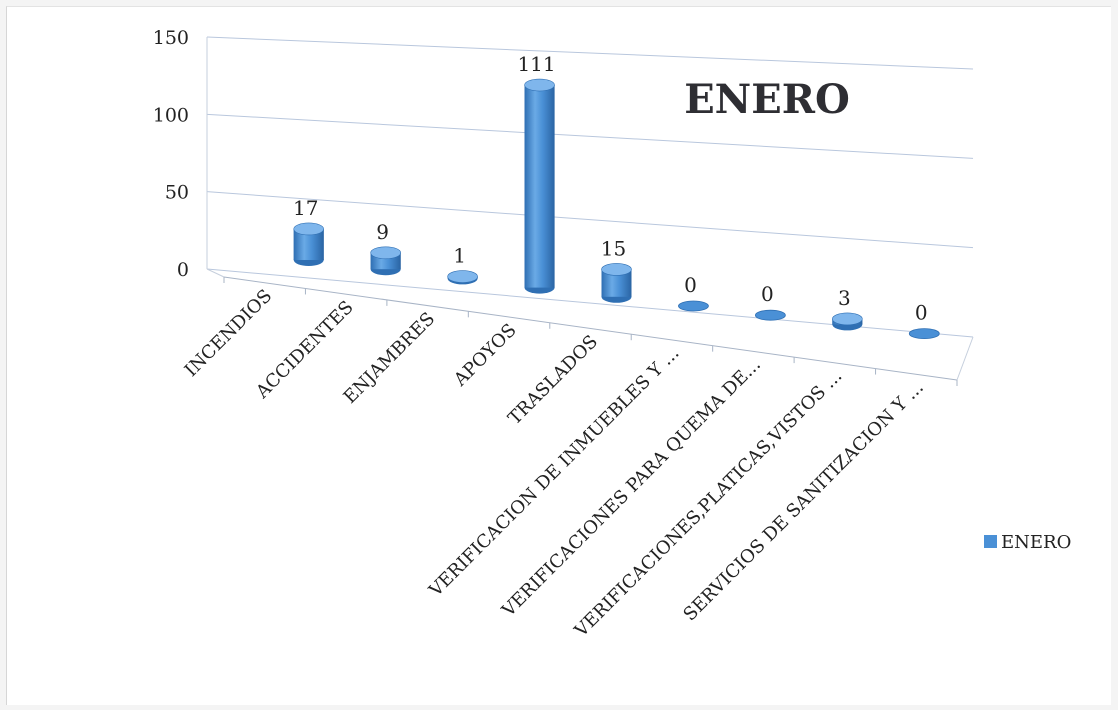 The width and height of the screenshot is (1118, 710). Describe the element at coordinates (390, 358) in the screenshot. I see `category-label: ENJAMBRES` at that location.